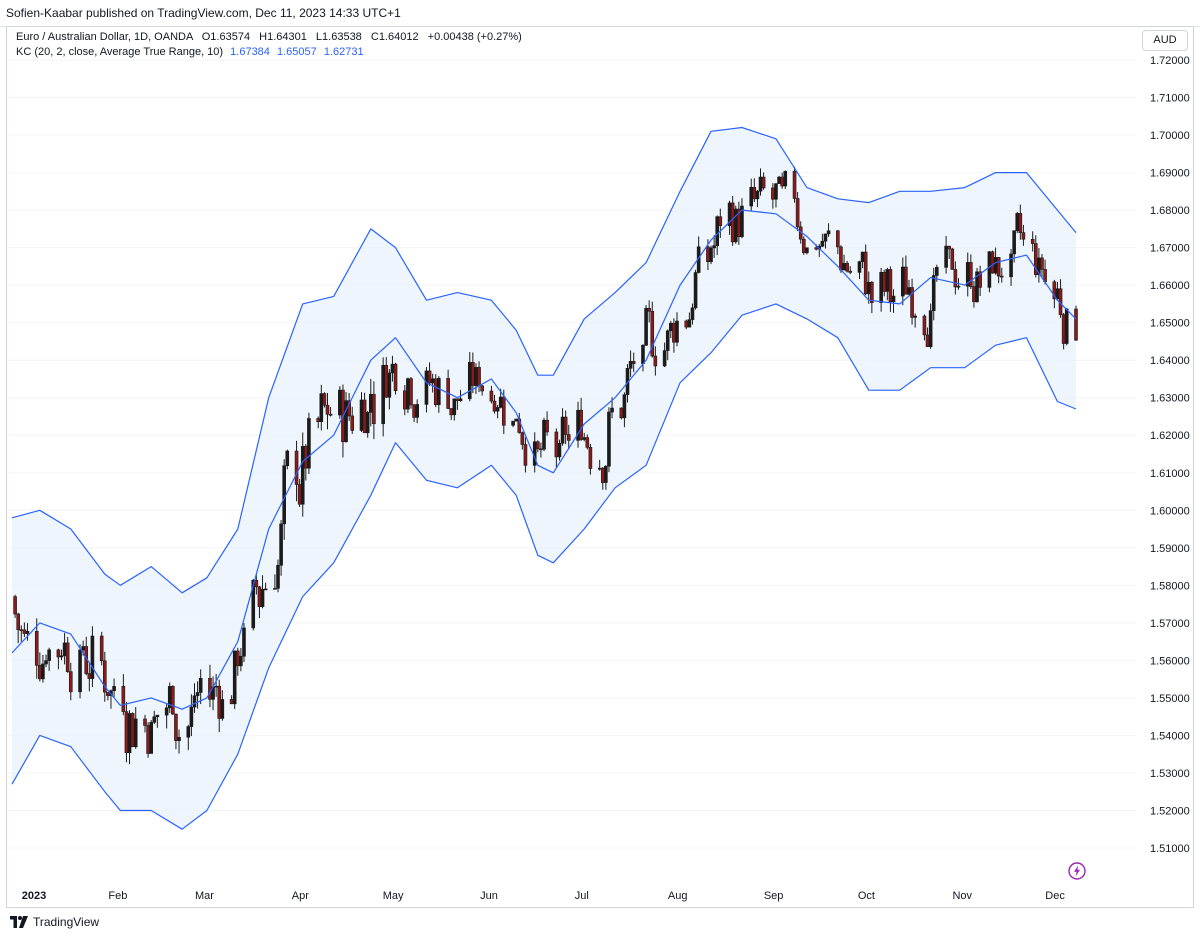 The image size is (1200, 939). Describe the element at coordinates (1170, 249) in the screenshot. I see `y-tick-label: 1.67000` at that location.